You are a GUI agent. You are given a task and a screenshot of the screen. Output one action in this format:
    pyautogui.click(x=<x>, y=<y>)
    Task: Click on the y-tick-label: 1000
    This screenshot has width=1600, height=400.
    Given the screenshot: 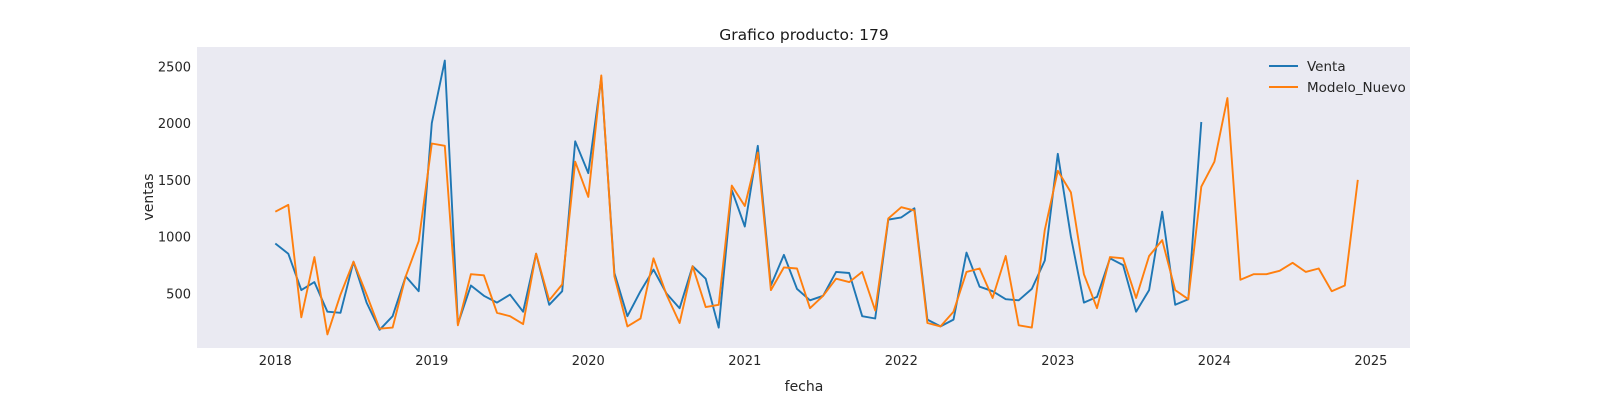 What is the action you would take?
    pyautogui.click(x=174, y=238)
    